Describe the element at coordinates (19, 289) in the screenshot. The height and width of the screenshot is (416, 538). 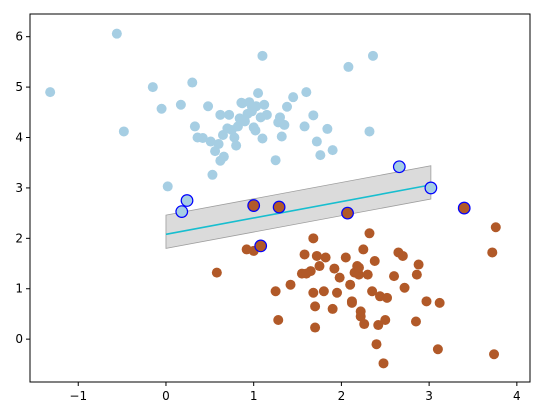
I see `y-tick-label-1: 1` at that location.